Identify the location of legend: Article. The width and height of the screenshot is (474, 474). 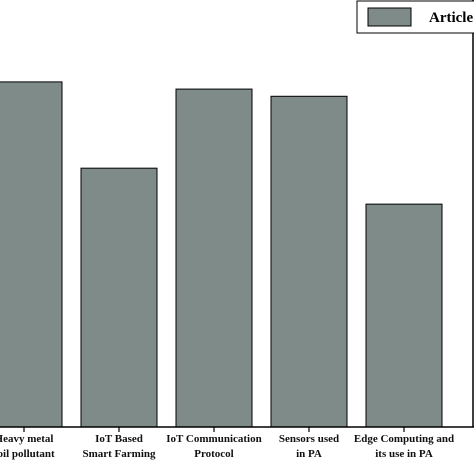
(415, 17).